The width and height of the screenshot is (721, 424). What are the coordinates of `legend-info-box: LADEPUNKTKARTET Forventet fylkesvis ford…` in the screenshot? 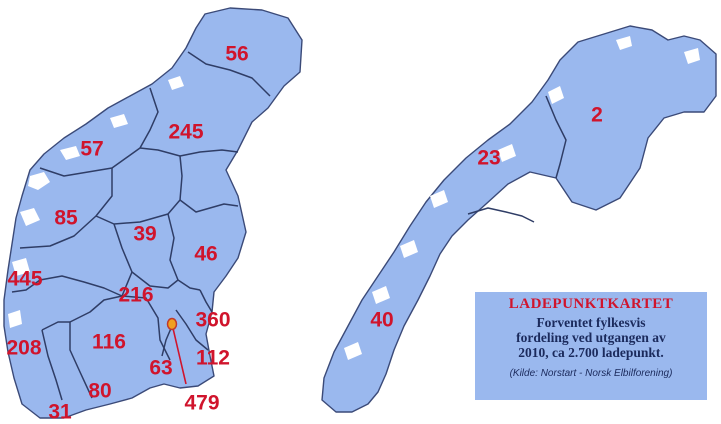 It's located at (591, 346).